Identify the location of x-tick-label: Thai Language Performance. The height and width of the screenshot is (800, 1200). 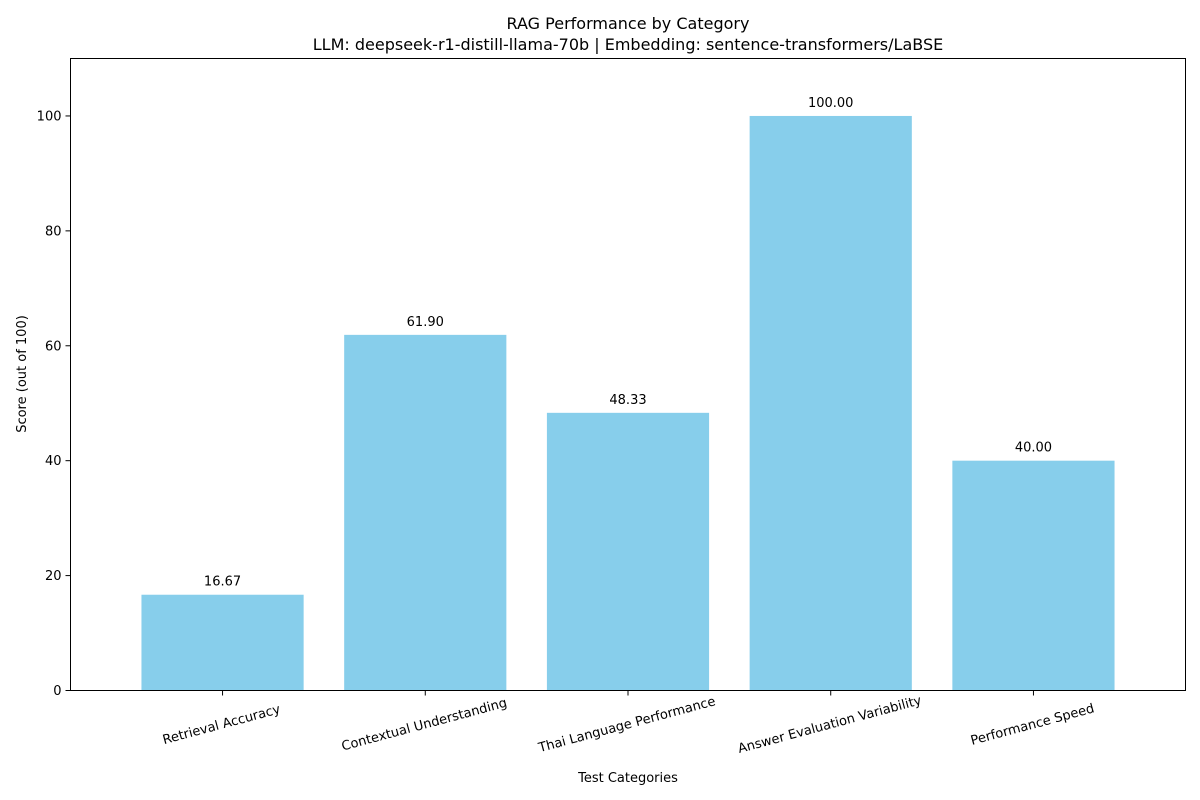
(626, 725).